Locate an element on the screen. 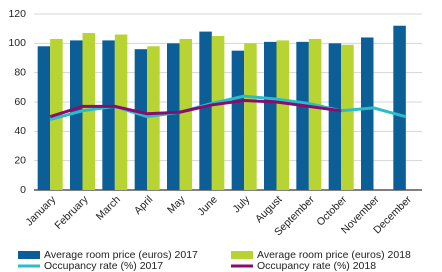 This screenshot has height=272, width=442. x-tick-label: May is located at coordinates (176, 204).